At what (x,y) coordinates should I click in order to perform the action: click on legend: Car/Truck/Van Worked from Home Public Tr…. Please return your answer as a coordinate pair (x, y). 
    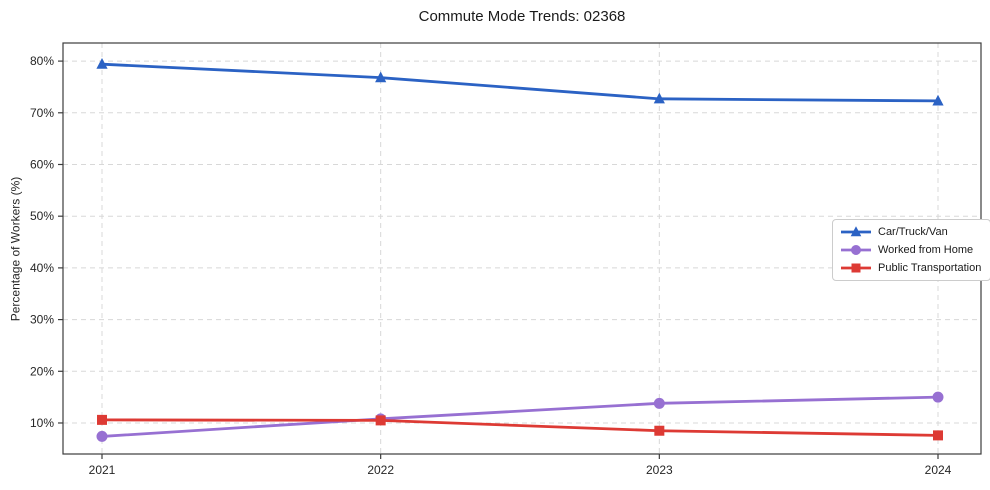
    Looking at the image, I should click on (911, 250).